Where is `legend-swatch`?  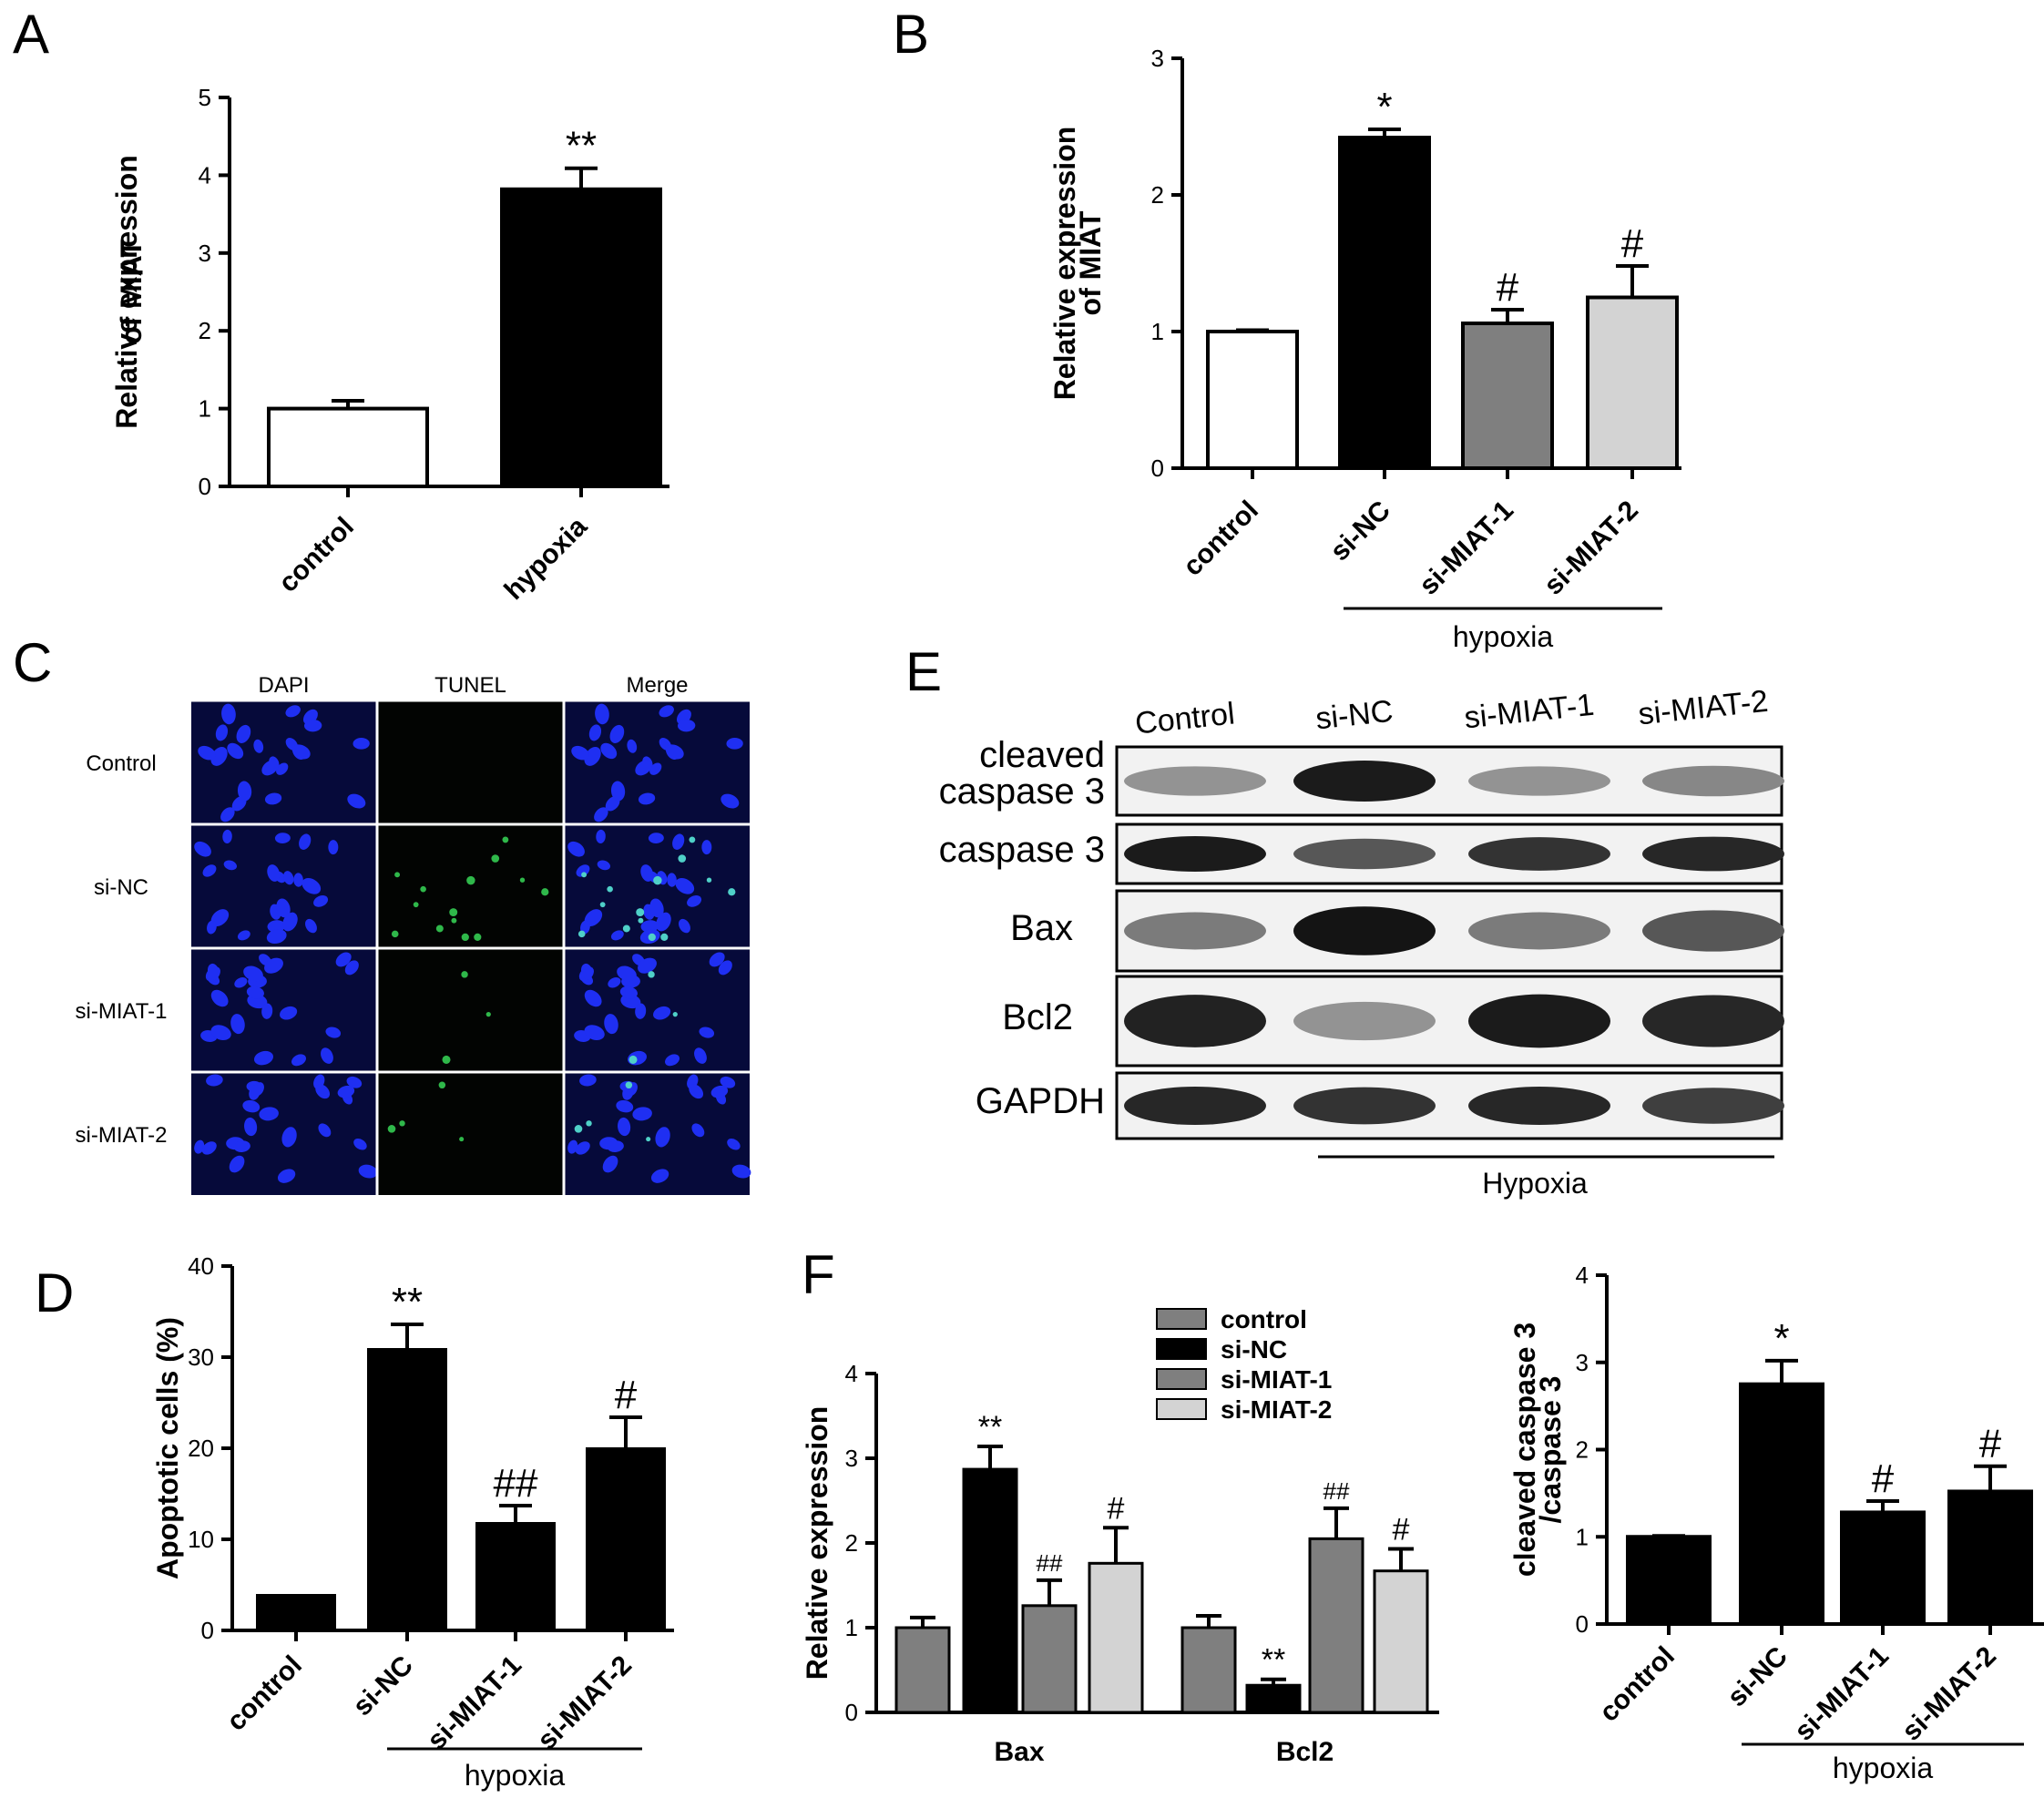
legend-swatch is located at coordinates (1181, 1319).